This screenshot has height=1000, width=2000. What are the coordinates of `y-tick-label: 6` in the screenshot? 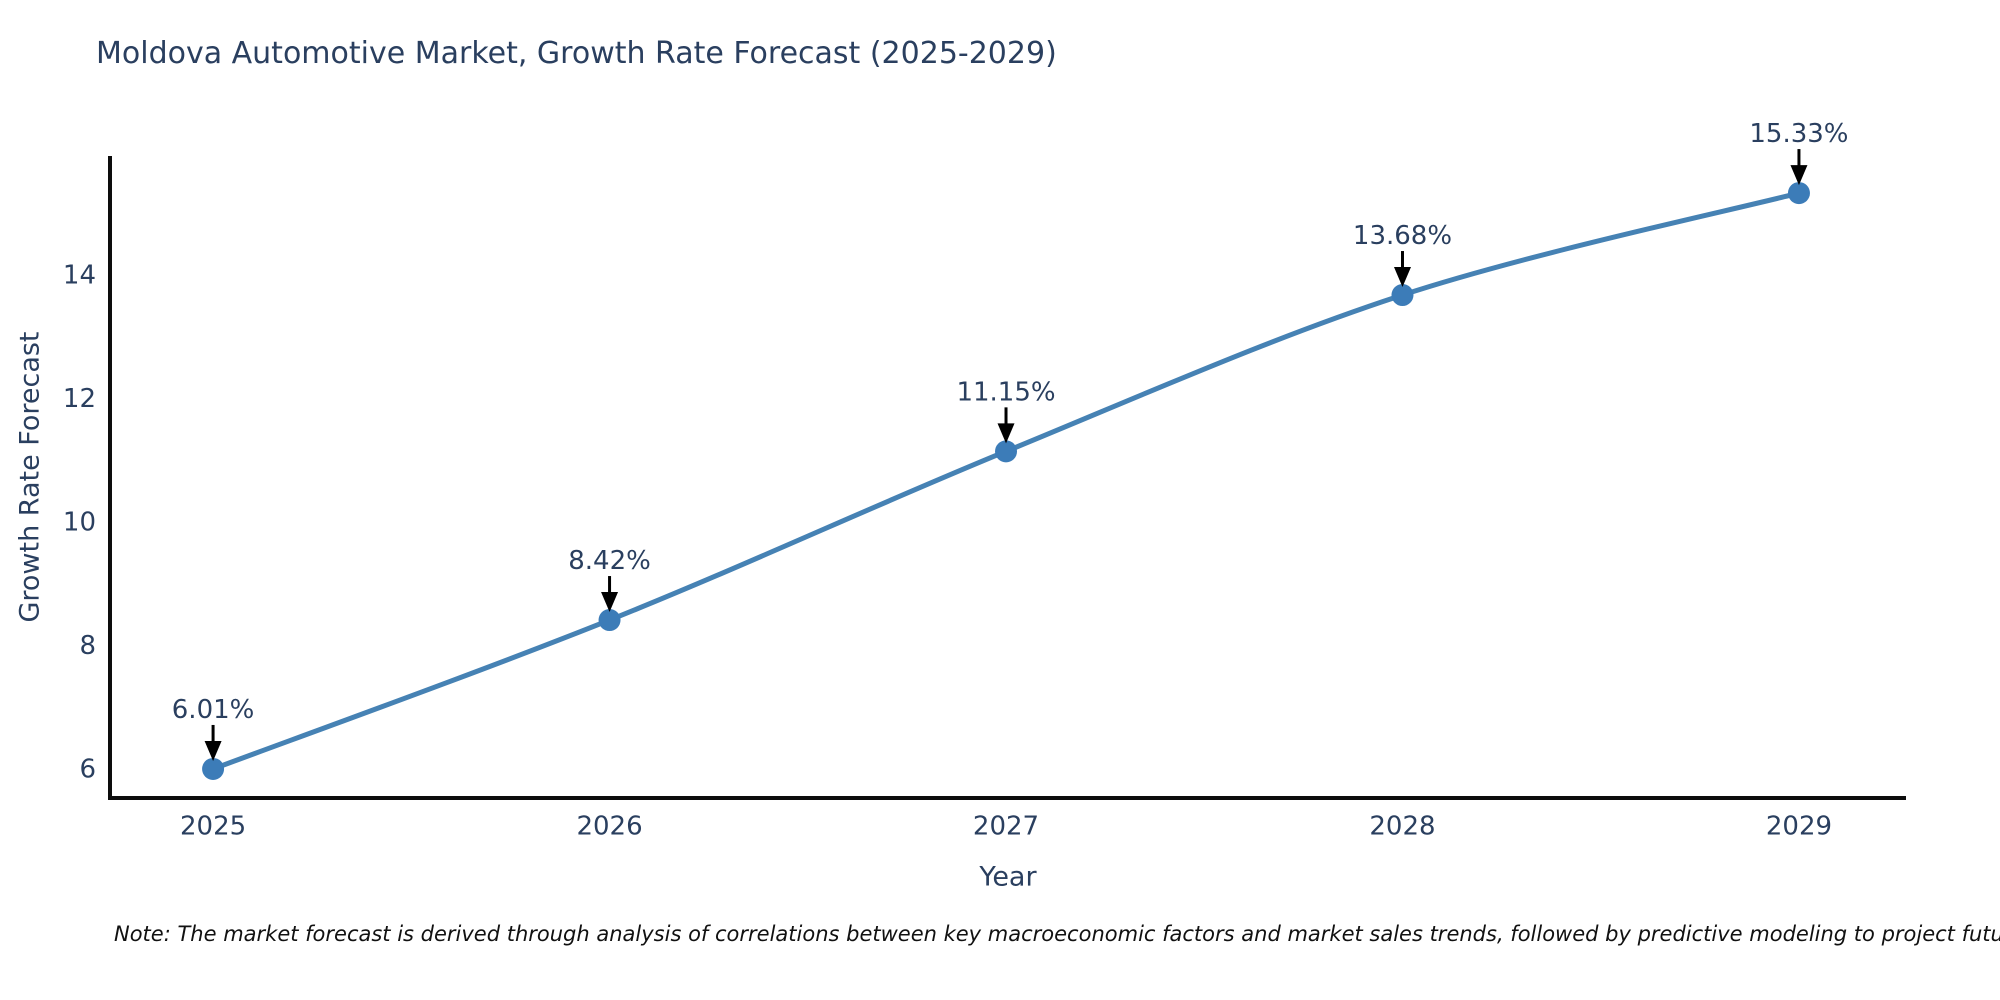 It's located at (87, 770).